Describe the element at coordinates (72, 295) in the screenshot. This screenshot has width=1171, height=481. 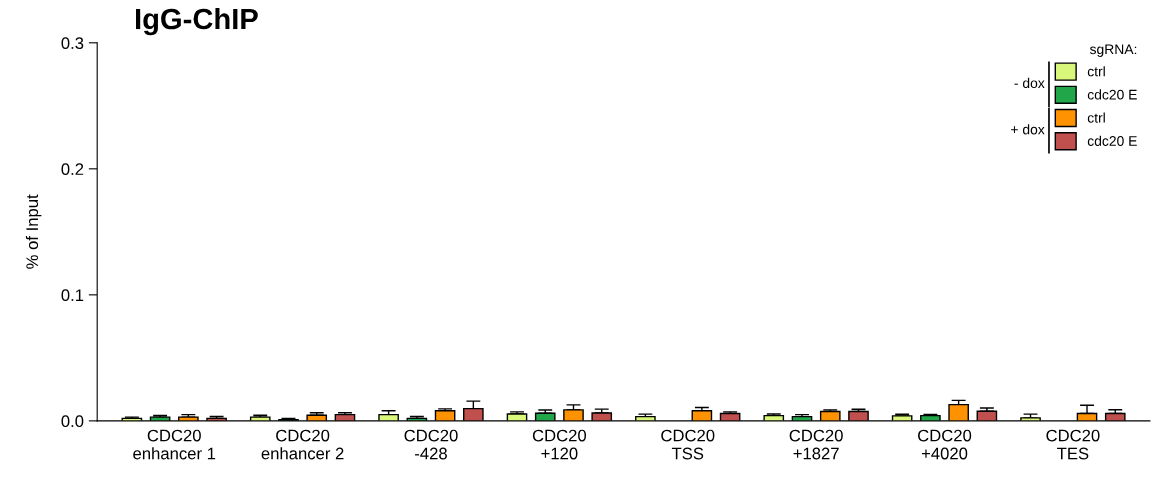
I see `y-tick-label: 0.1` at that location.